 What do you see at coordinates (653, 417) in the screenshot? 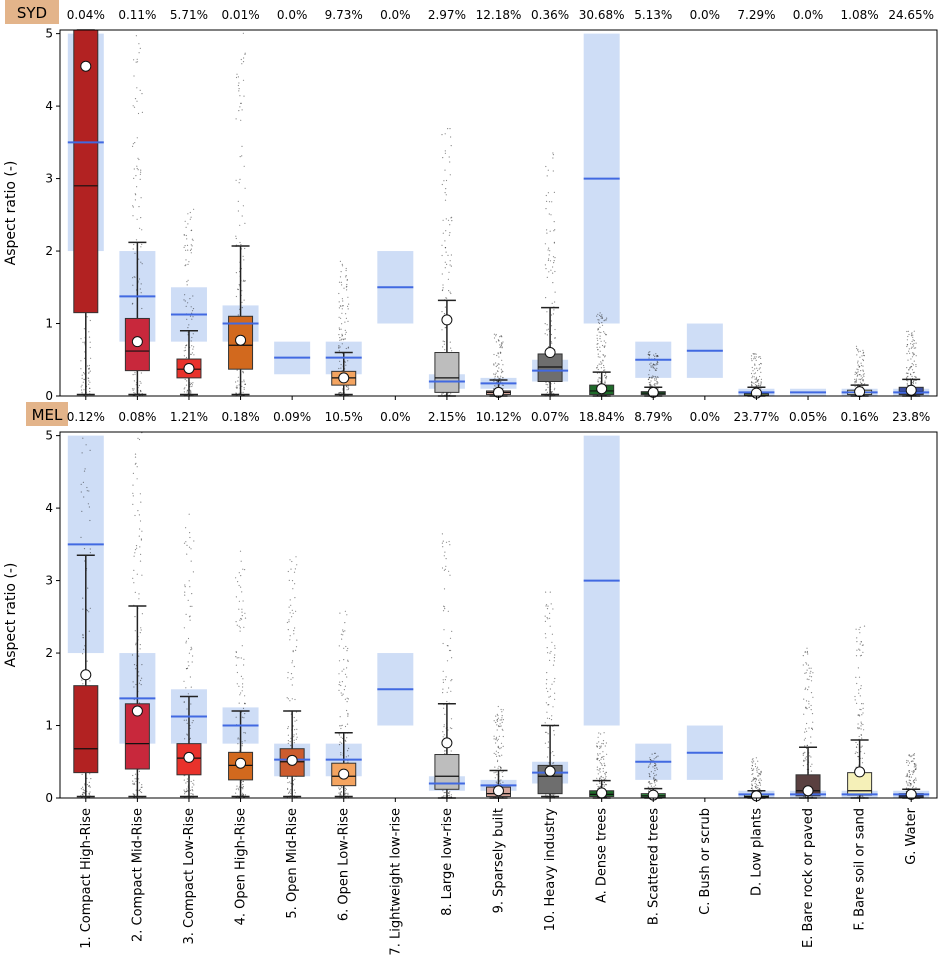
I see `percentage-label: 8.79%` at bounding box center [653, 417].